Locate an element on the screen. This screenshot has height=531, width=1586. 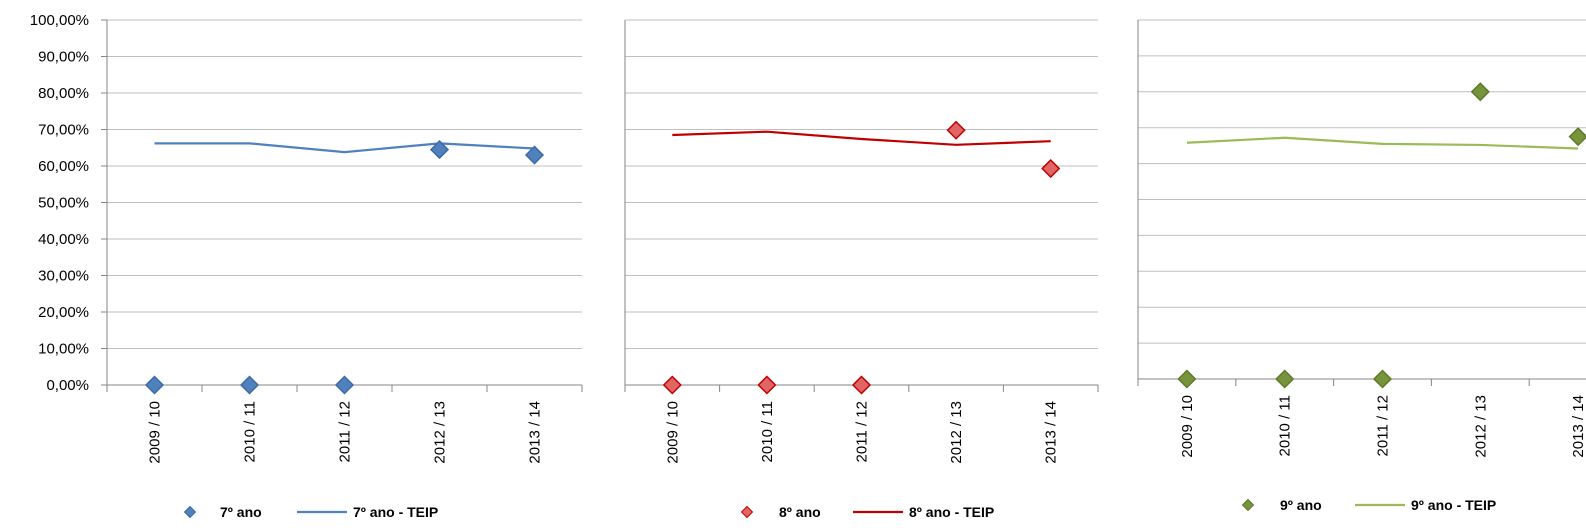
y-tick-label: 70,00% is located at coordinates (63, 130).